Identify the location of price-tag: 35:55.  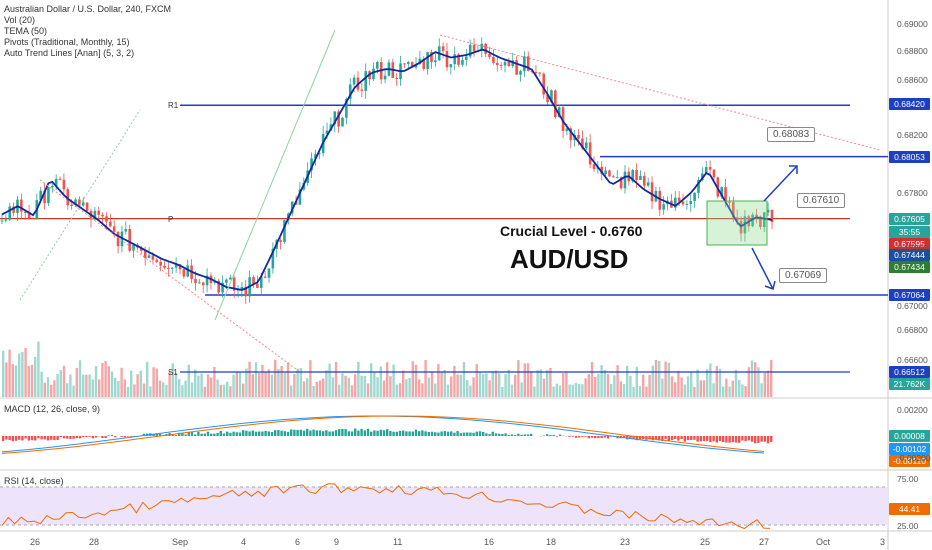
(909, 232).